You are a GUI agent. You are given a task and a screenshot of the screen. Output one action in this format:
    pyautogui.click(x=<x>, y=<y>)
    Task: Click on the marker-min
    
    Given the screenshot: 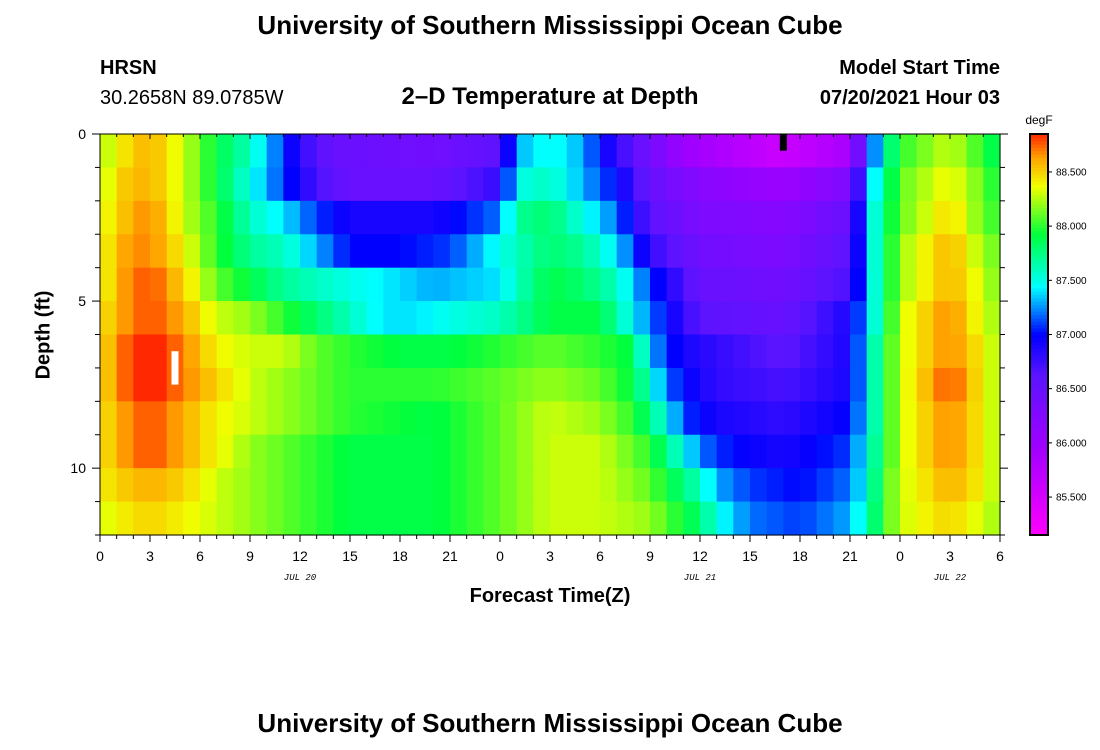 What is the action you would take?
    pyautogui.click(x=783, y=142)
    